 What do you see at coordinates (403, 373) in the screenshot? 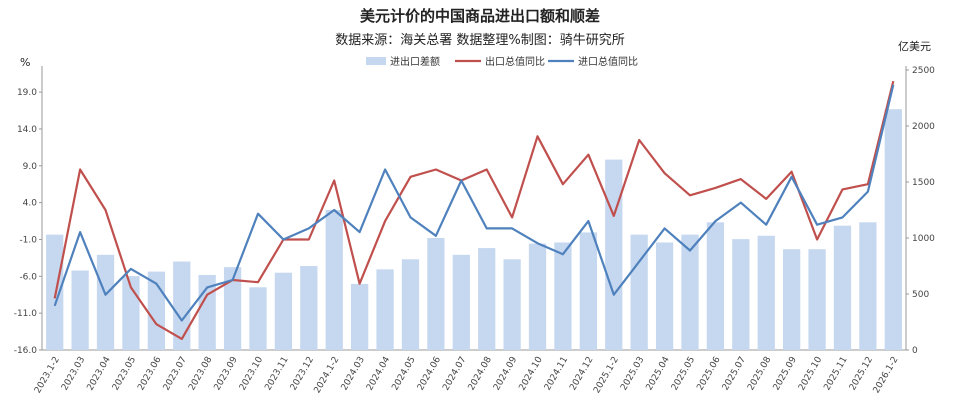
I see `x-tick-label: 2024.05` at bounding box center [403, 373].